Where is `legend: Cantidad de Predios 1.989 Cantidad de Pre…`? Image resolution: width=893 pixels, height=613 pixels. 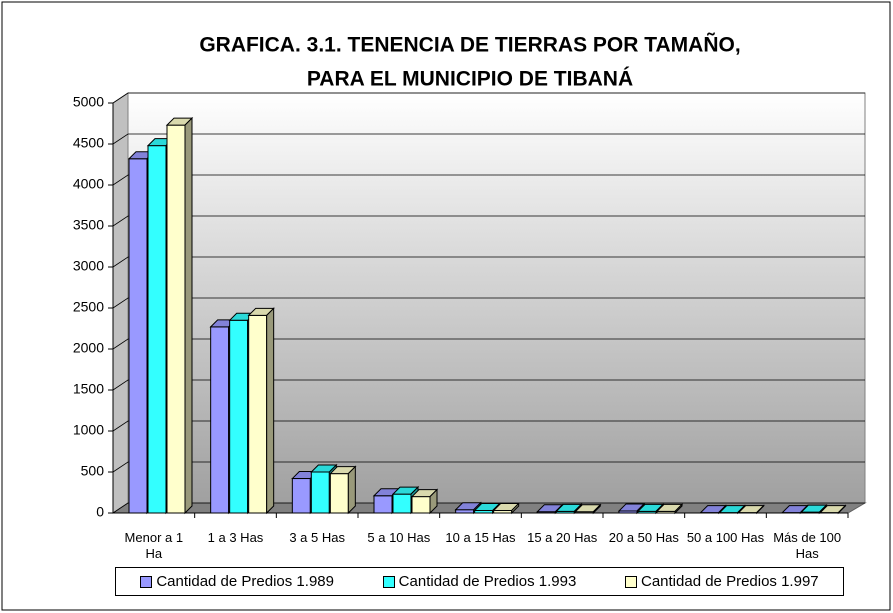
legend: Cantidad de Predios 1.989 Cantidad de Pre… is located at coordinates (479, 581).